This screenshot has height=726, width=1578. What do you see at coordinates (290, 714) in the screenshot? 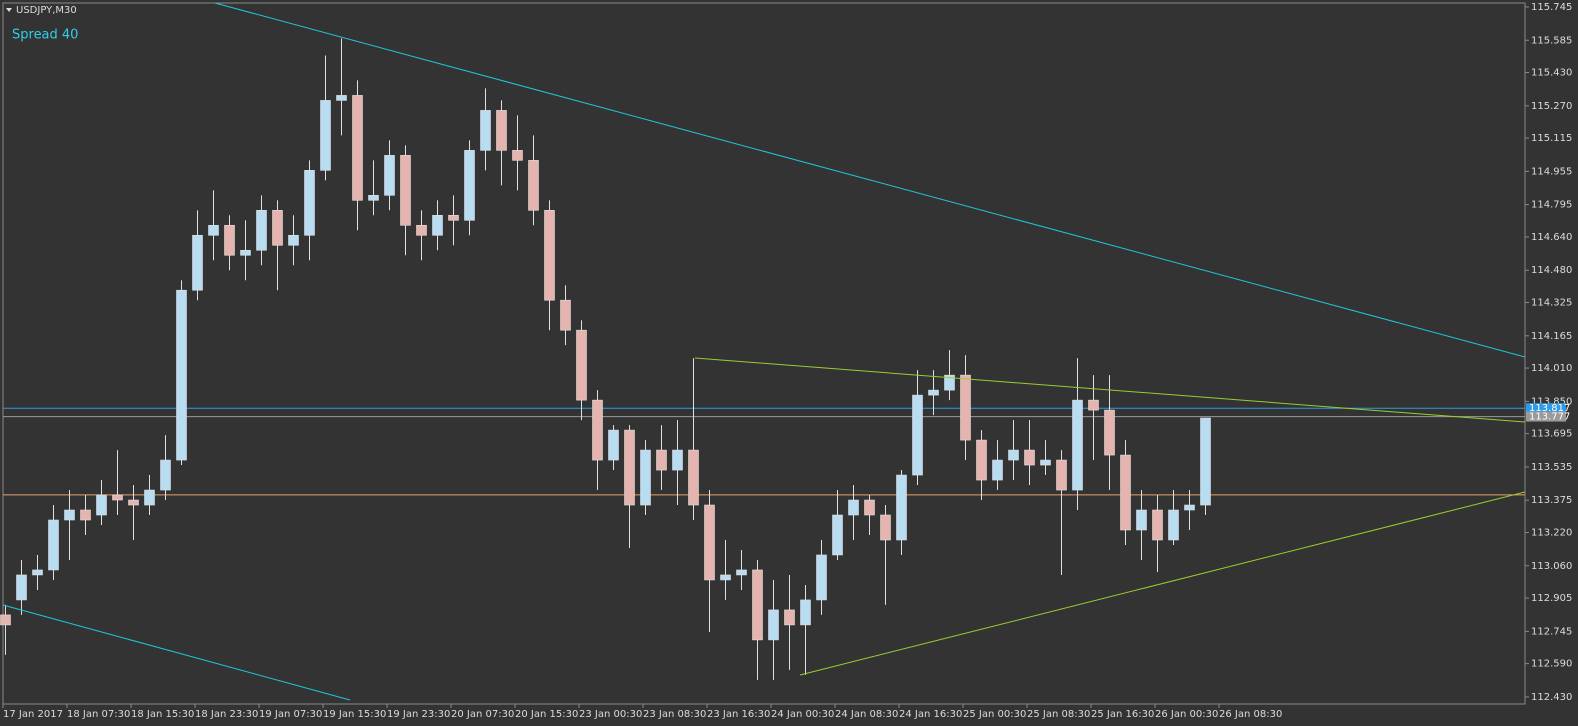
I see `x-tick-label: 19 Jan 07:30` at bounding box center [290, 714].